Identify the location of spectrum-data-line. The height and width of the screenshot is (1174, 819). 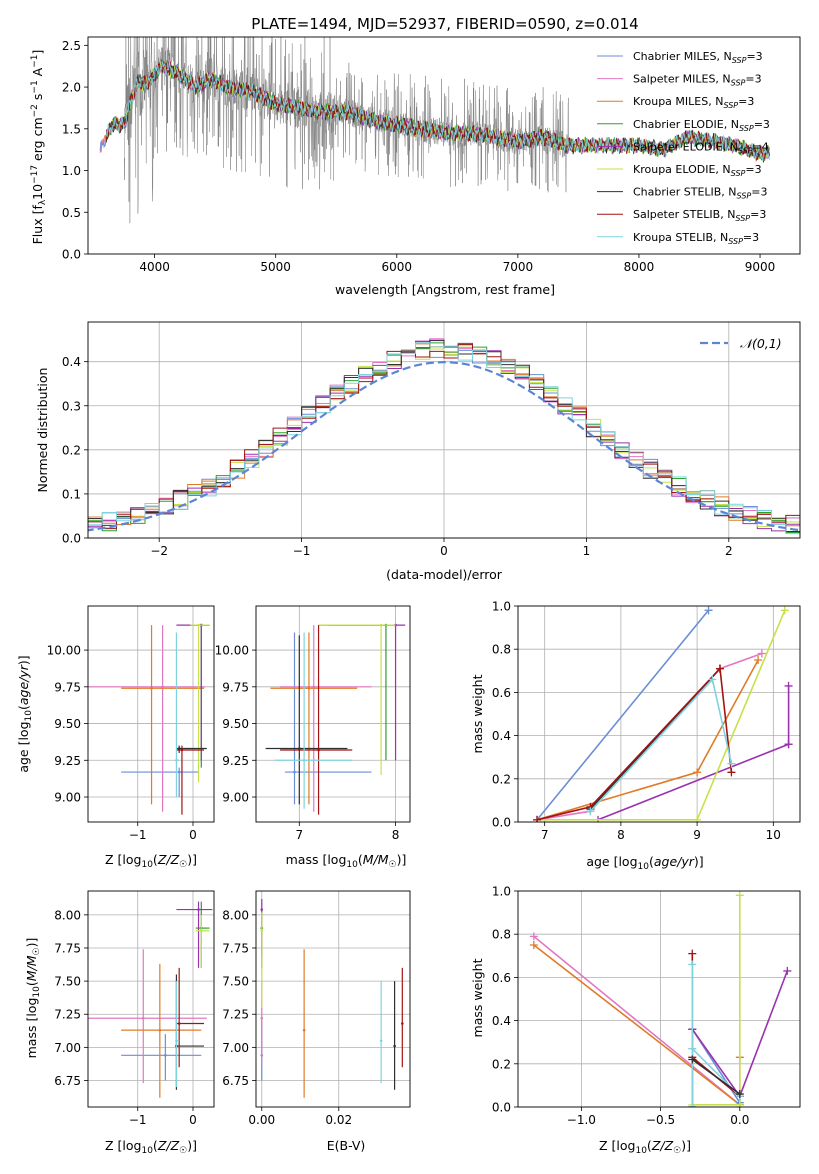
(346, 130).